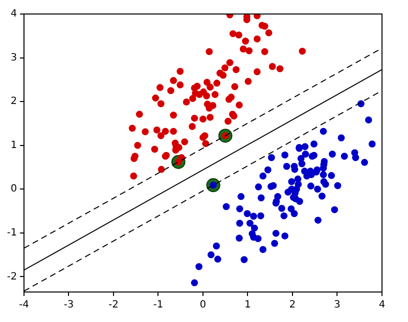 This screenshot has width=408, height=322. What do you see at coordinates (11, 276) in the screenshot?
I see `y-tick-label: -2` at bounding box center [11, 276].